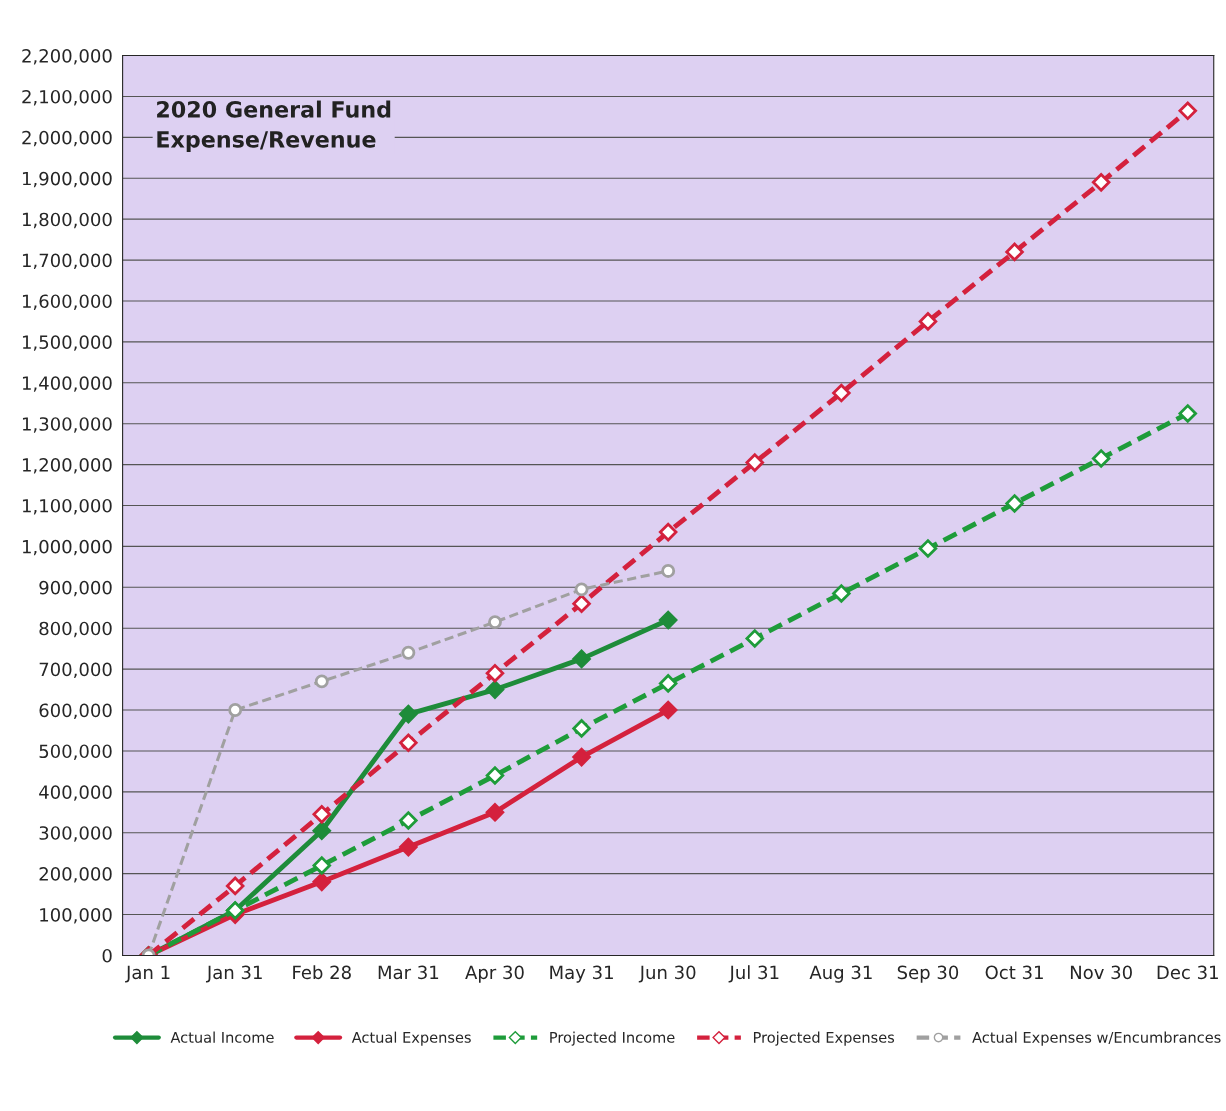 This screenshot has width=1226, height=1111. What do you see at coordinates (411, 1038) in the screenshot?
I see `legend-label: Actual Expenses` at bounding box center [411, 1038].